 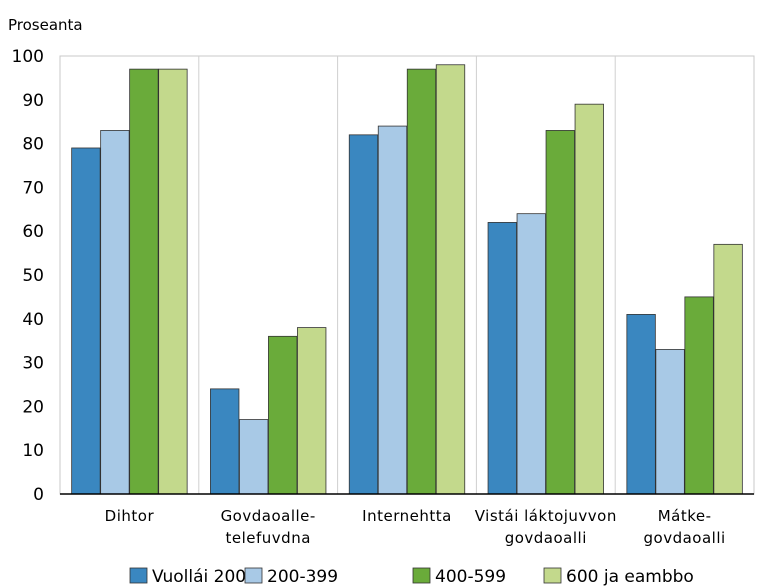 I want to click on y-tick-label: 20, so click(x=33, y=407).